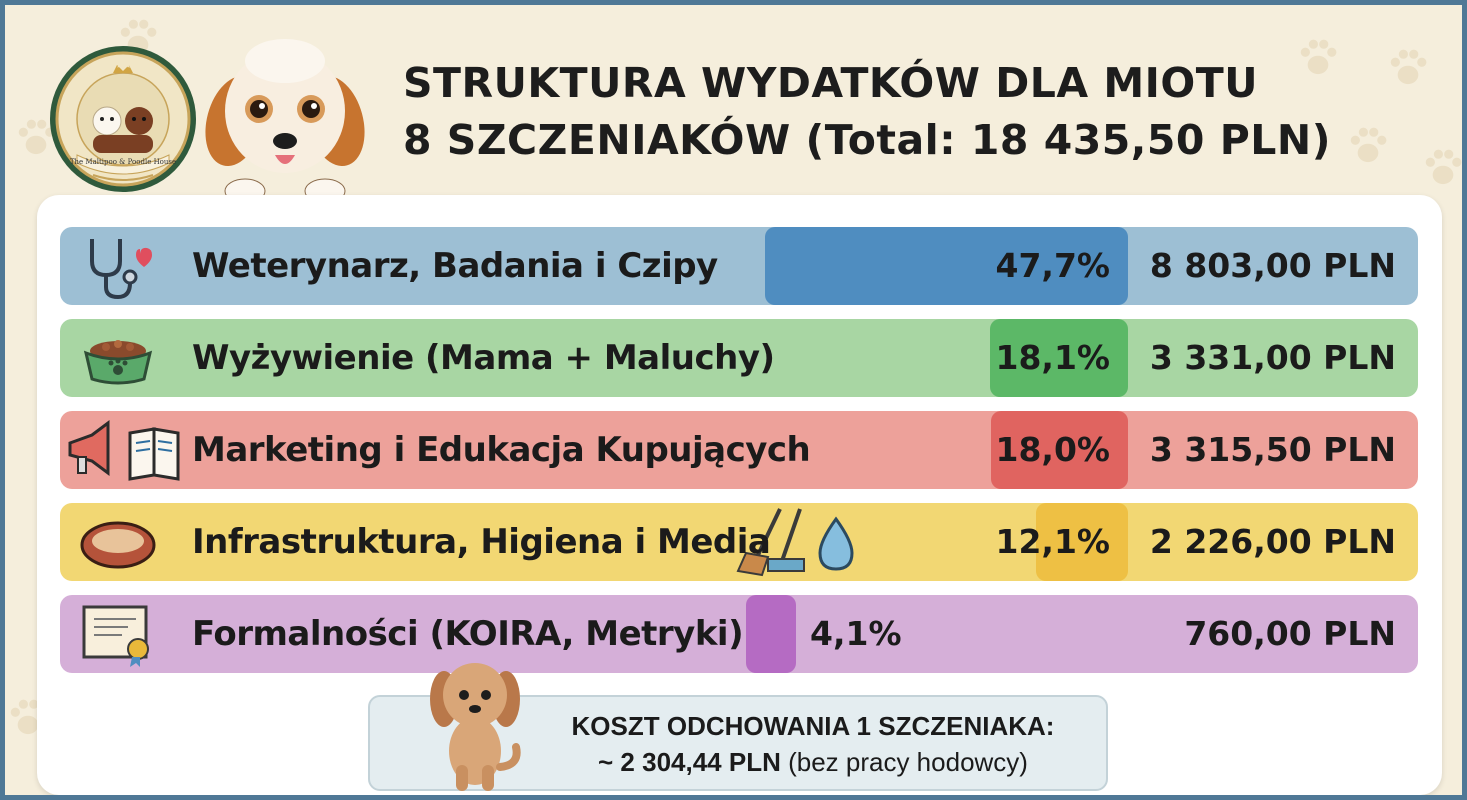 This screenshot has width=1467, height=800. What do you see at coordinates (1272, 357) in the screenshot?
I see `amount-label: 3 331,00 PLN` at bounding box center [1272, 357].